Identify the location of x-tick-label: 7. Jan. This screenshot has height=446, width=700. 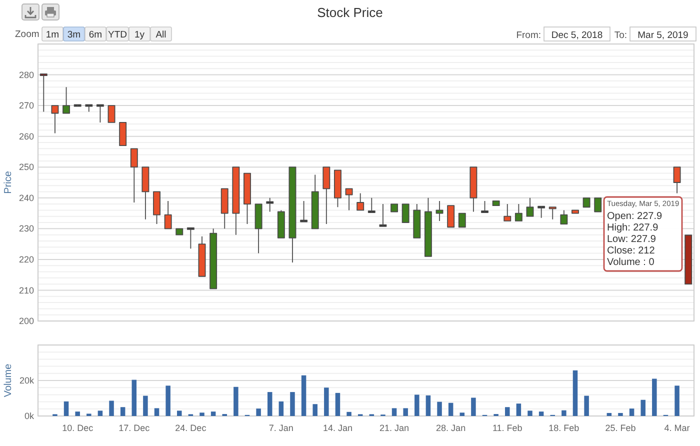
(281, 428).